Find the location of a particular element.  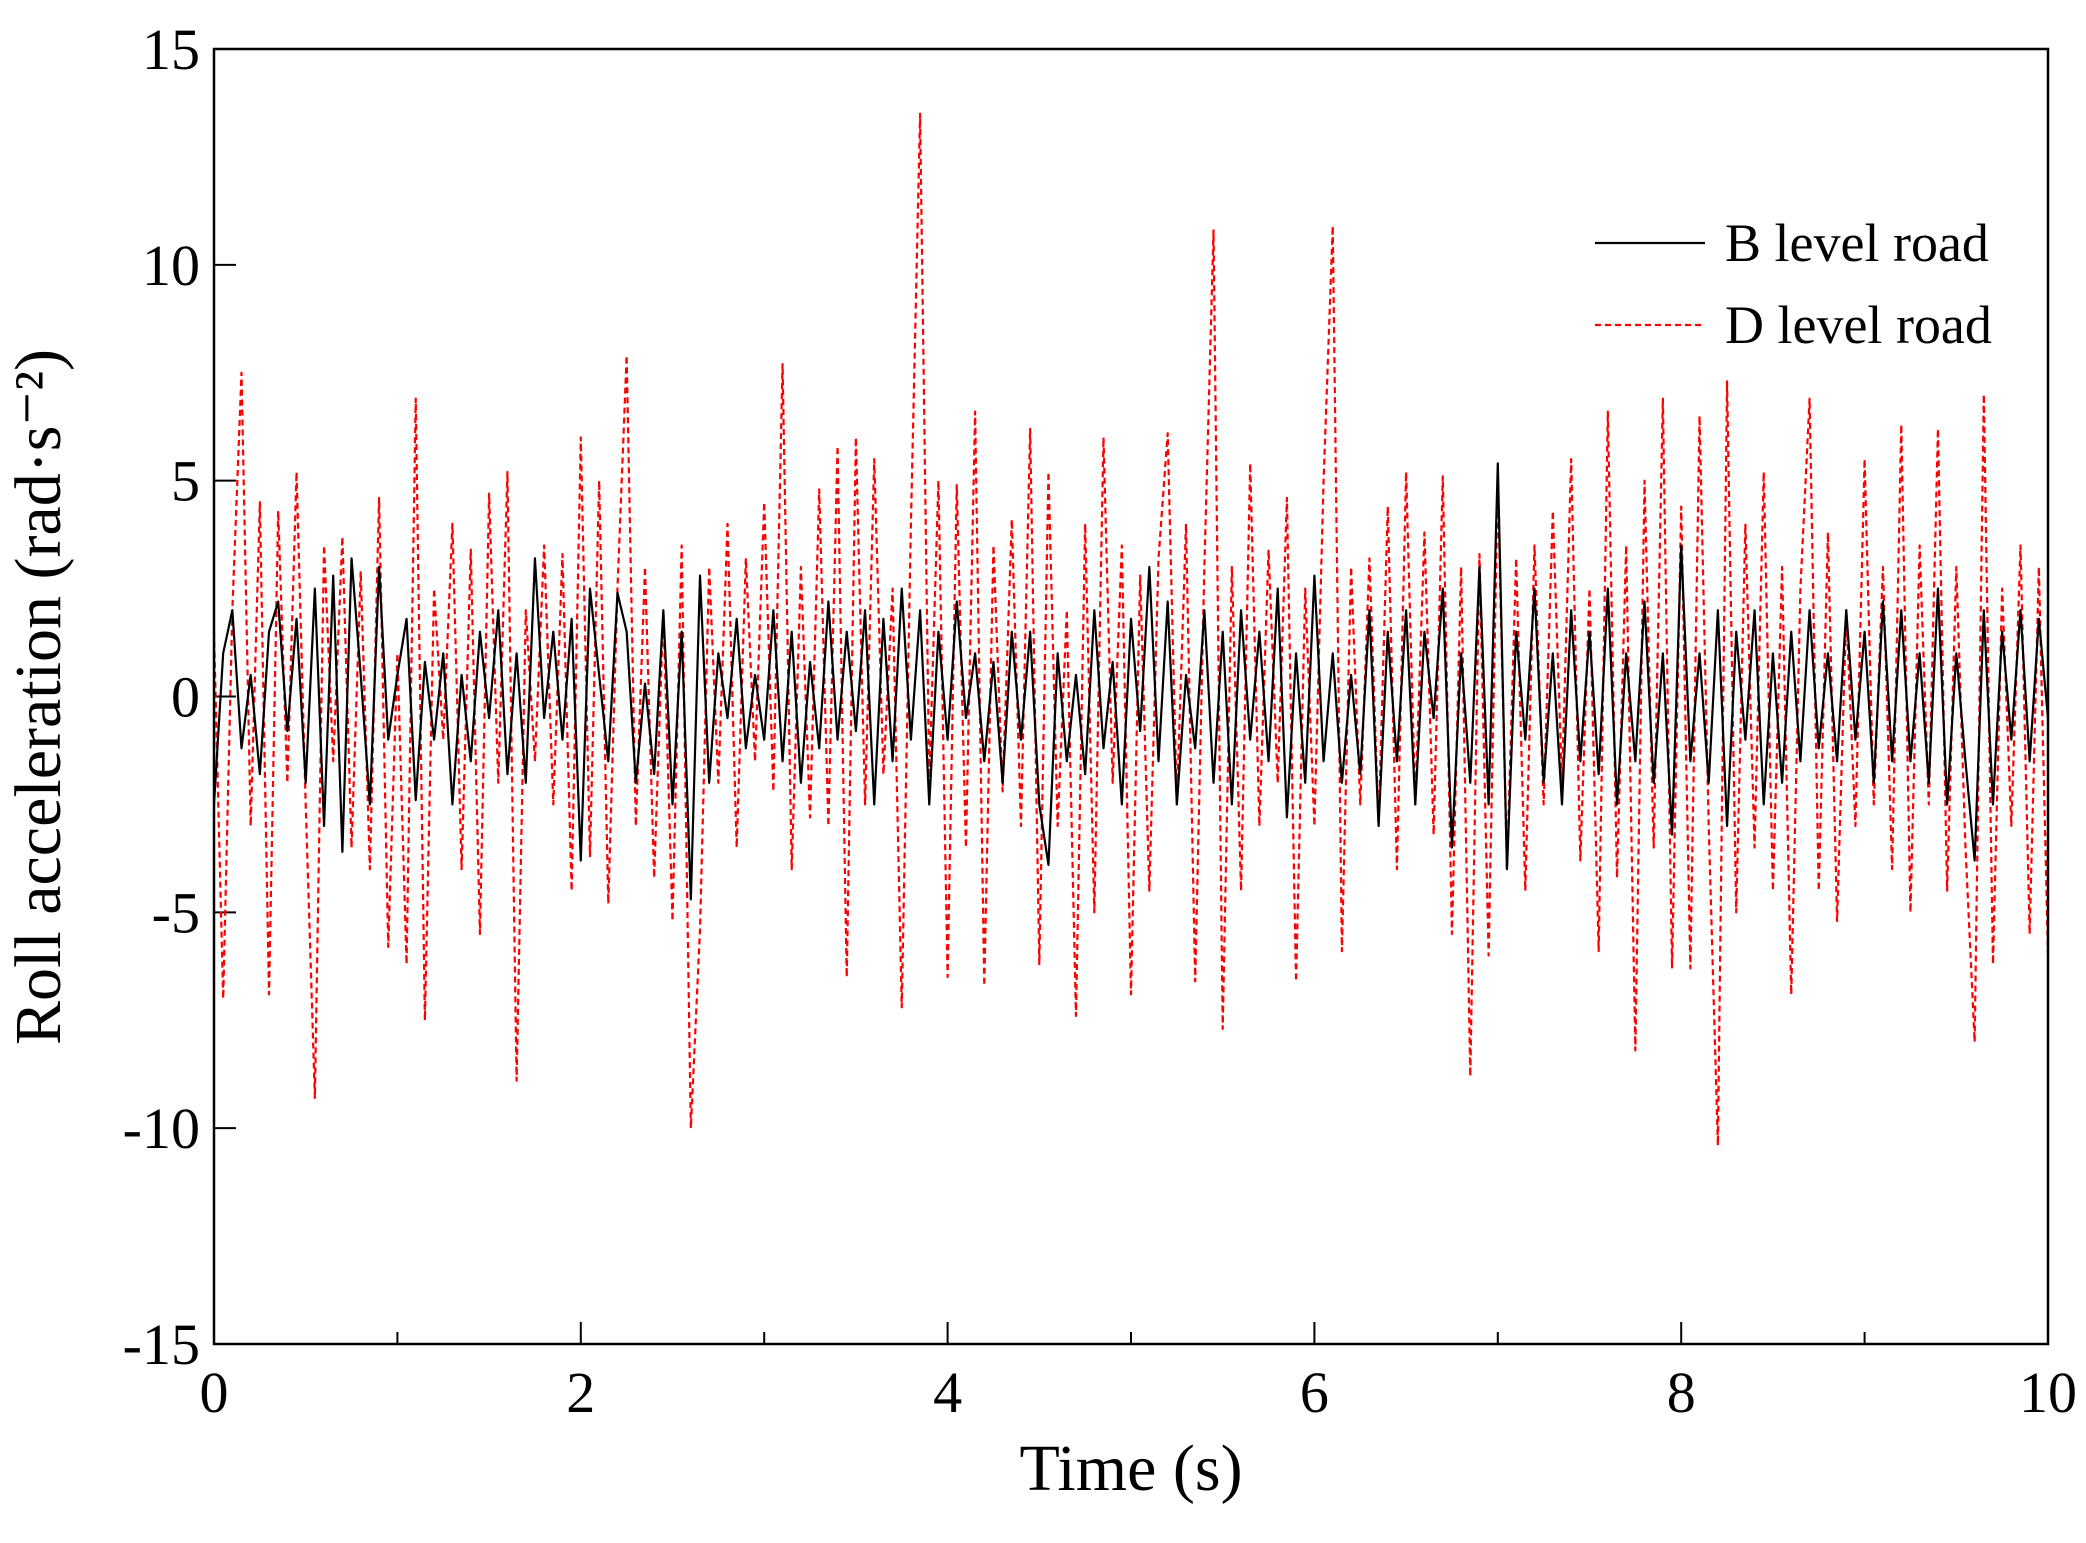

x-tick-label: 8 is located at coordinates (1681, 1392).